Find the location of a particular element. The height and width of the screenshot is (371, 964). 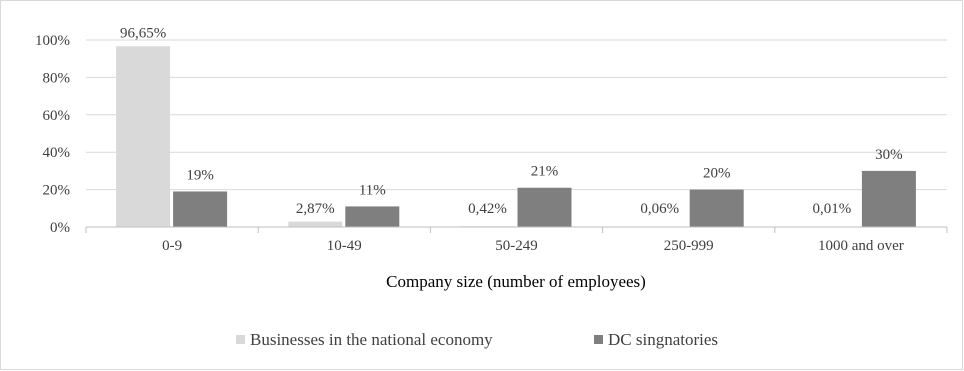

data-label: 20% is located at coordinates (717, 174).